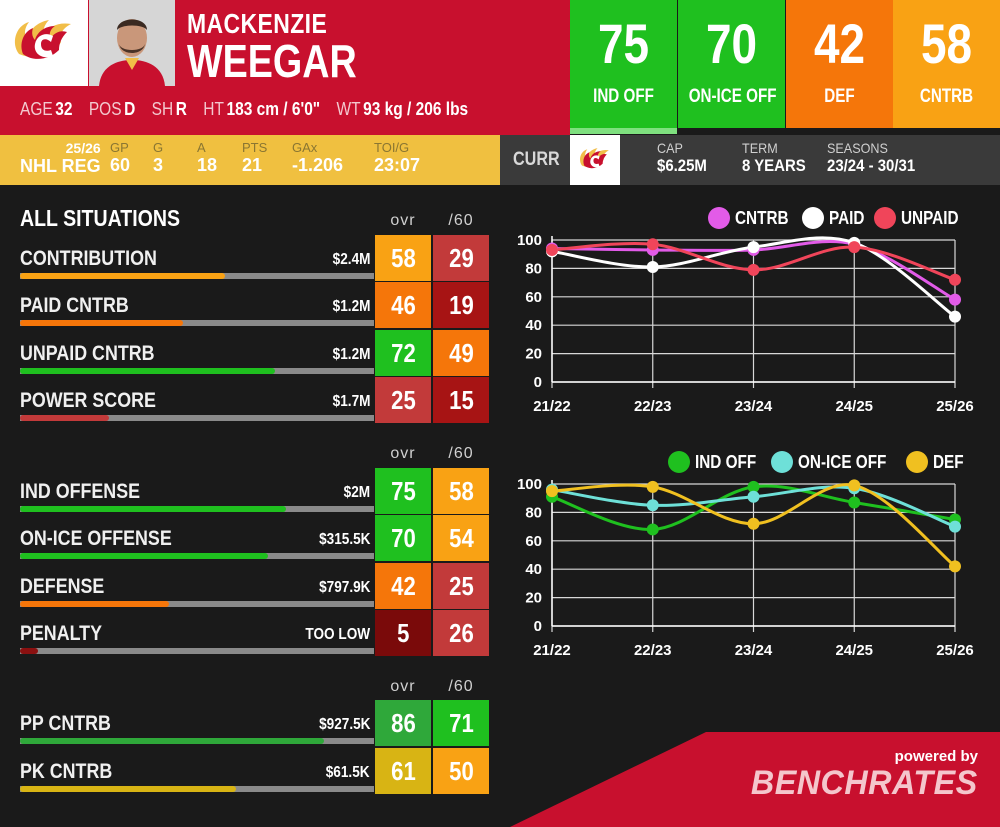 The width and height of the screenshot is (1000, 827). Describe the element at coordinates (61, 633) in the screenshot. I see `metric-label: PENALTY` at that location.